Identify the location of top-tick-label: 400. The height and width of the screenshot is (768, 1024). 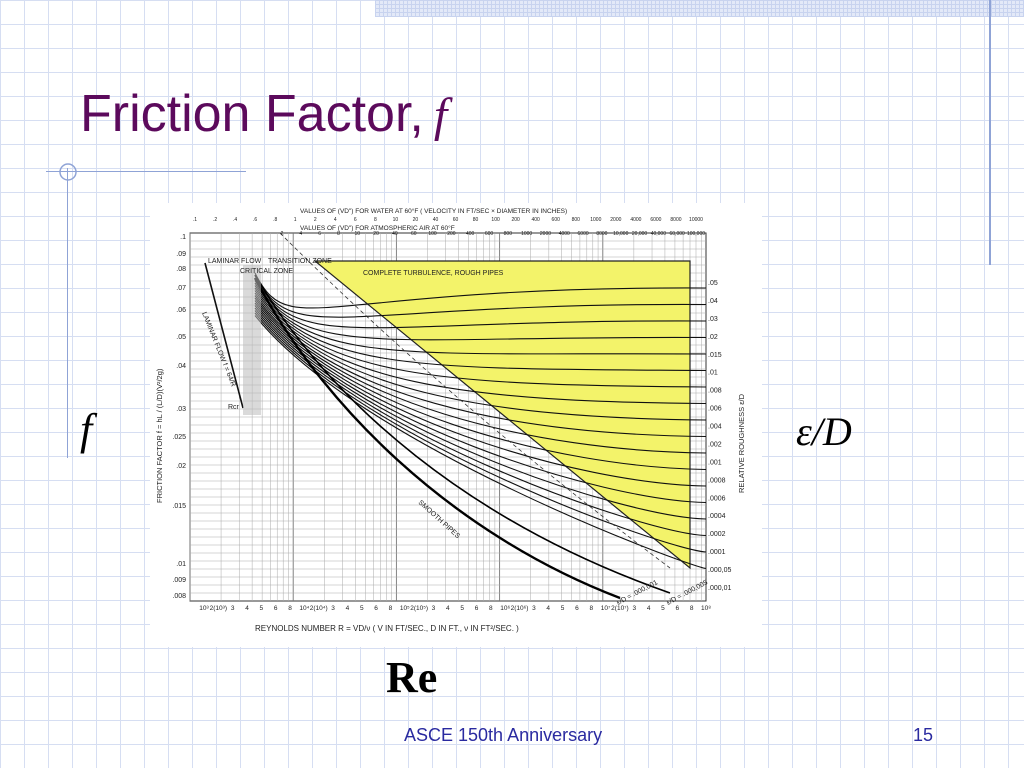
(536, 220).